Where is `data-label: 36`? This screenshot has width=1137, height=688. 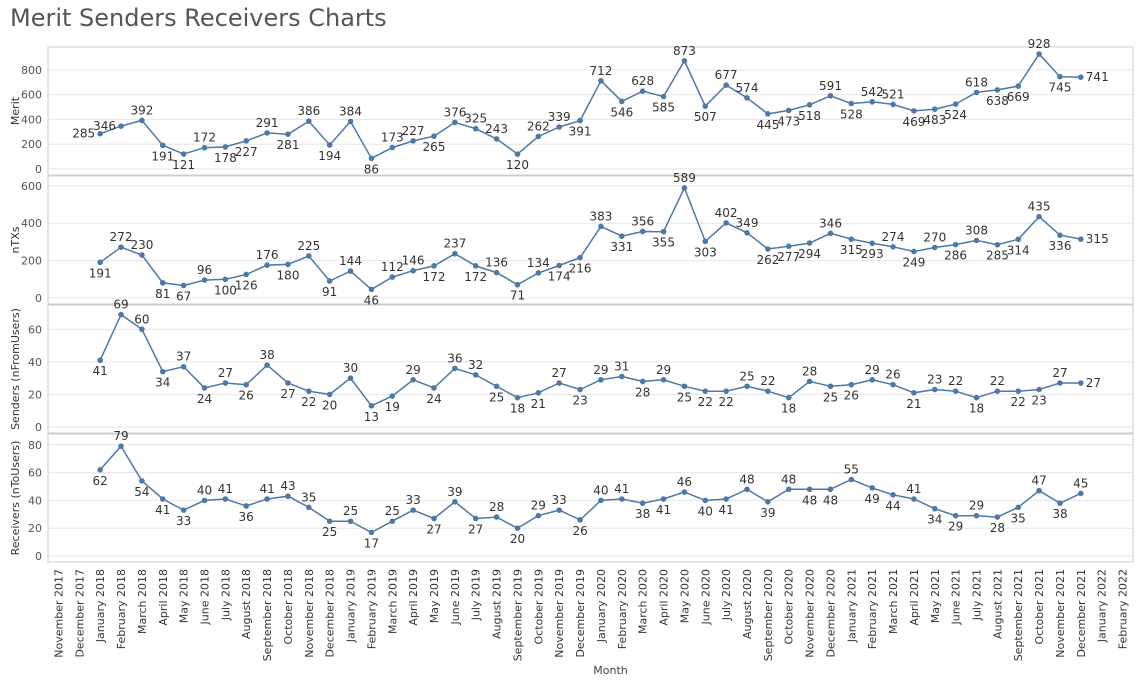 data-label: 36 is located at coordinates (246, 517).